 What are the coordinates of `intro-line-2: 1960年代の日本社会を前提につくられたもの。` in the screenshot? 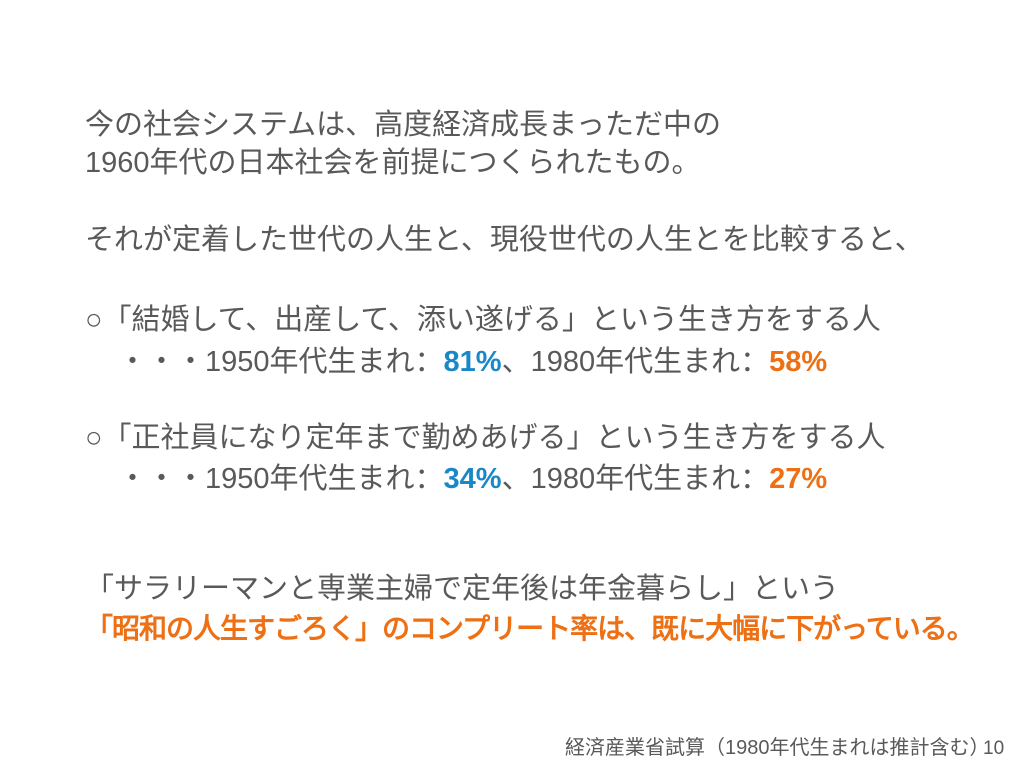 It's located at (393, 163).